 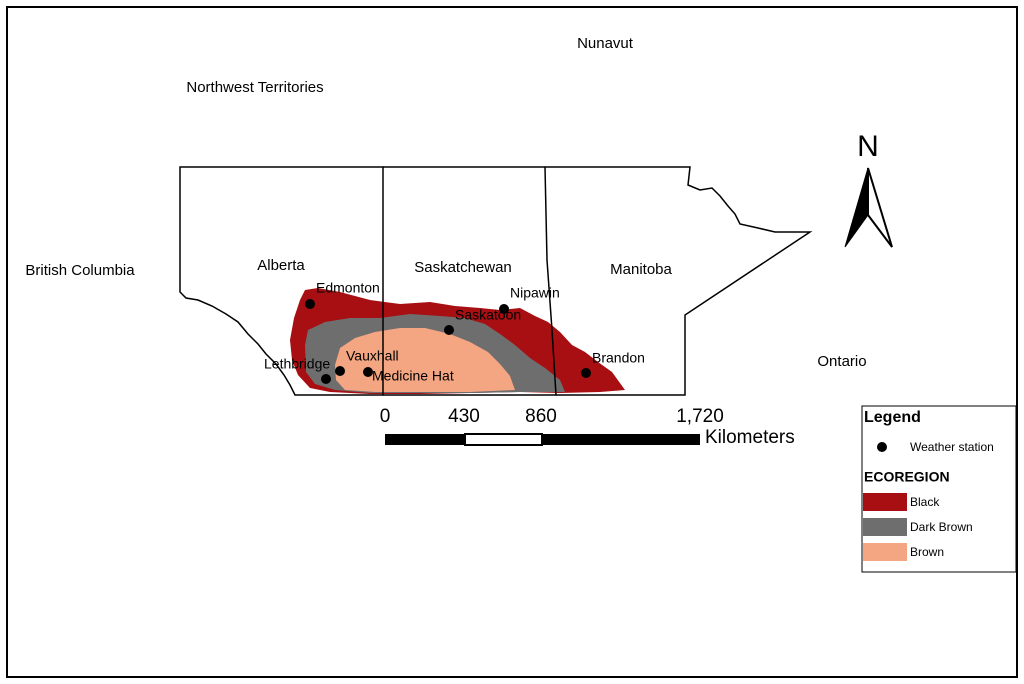 I want to click on legend-station-symbol, so click(x=882, y=447).